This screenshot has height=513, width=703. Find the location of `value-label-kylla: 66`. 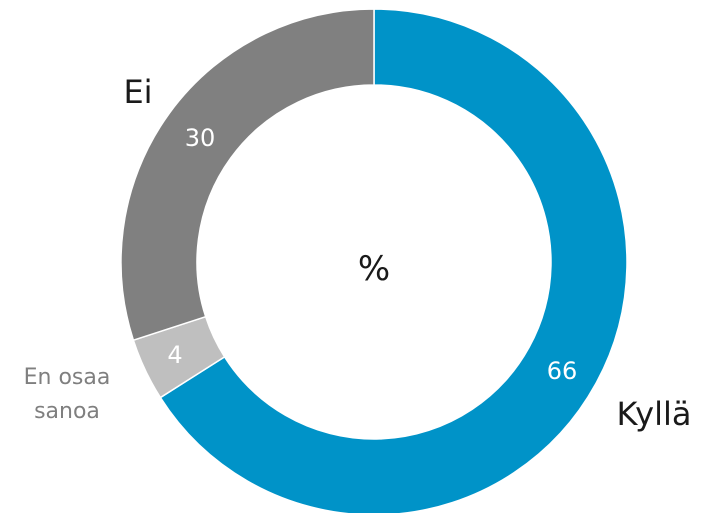

value-label-kylla: 66 is located at coordinates (562, 371).